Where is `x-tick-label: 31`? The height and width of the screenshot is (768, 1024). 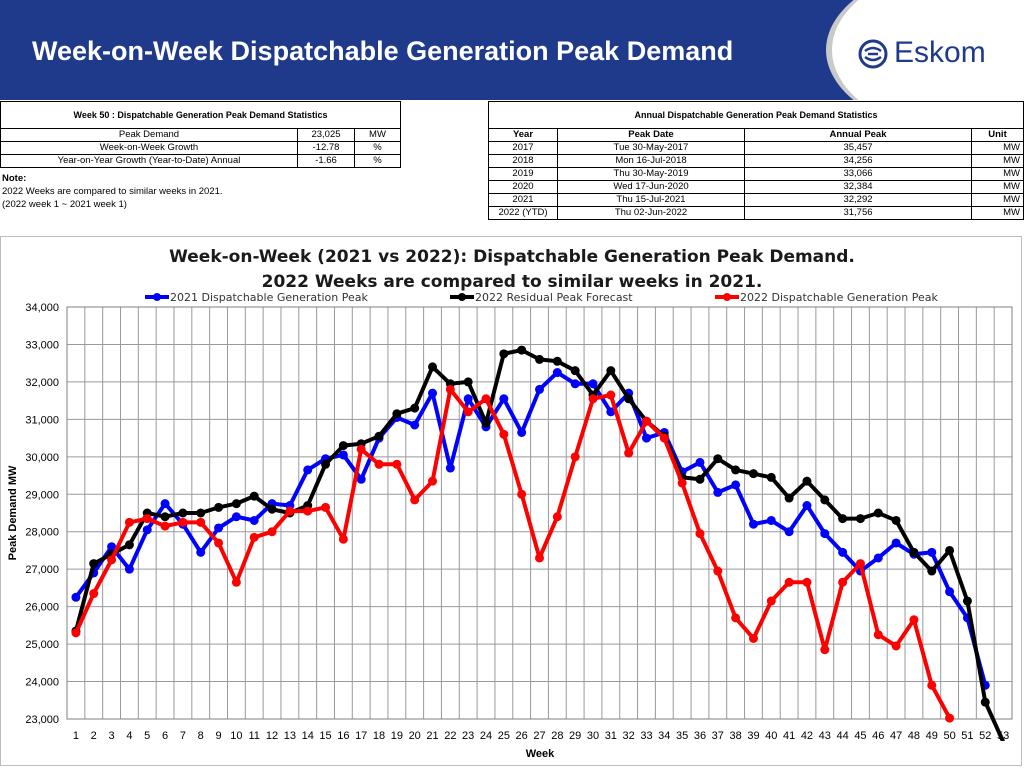 x-tick-label: 31 is located at coordinates (611, 736).